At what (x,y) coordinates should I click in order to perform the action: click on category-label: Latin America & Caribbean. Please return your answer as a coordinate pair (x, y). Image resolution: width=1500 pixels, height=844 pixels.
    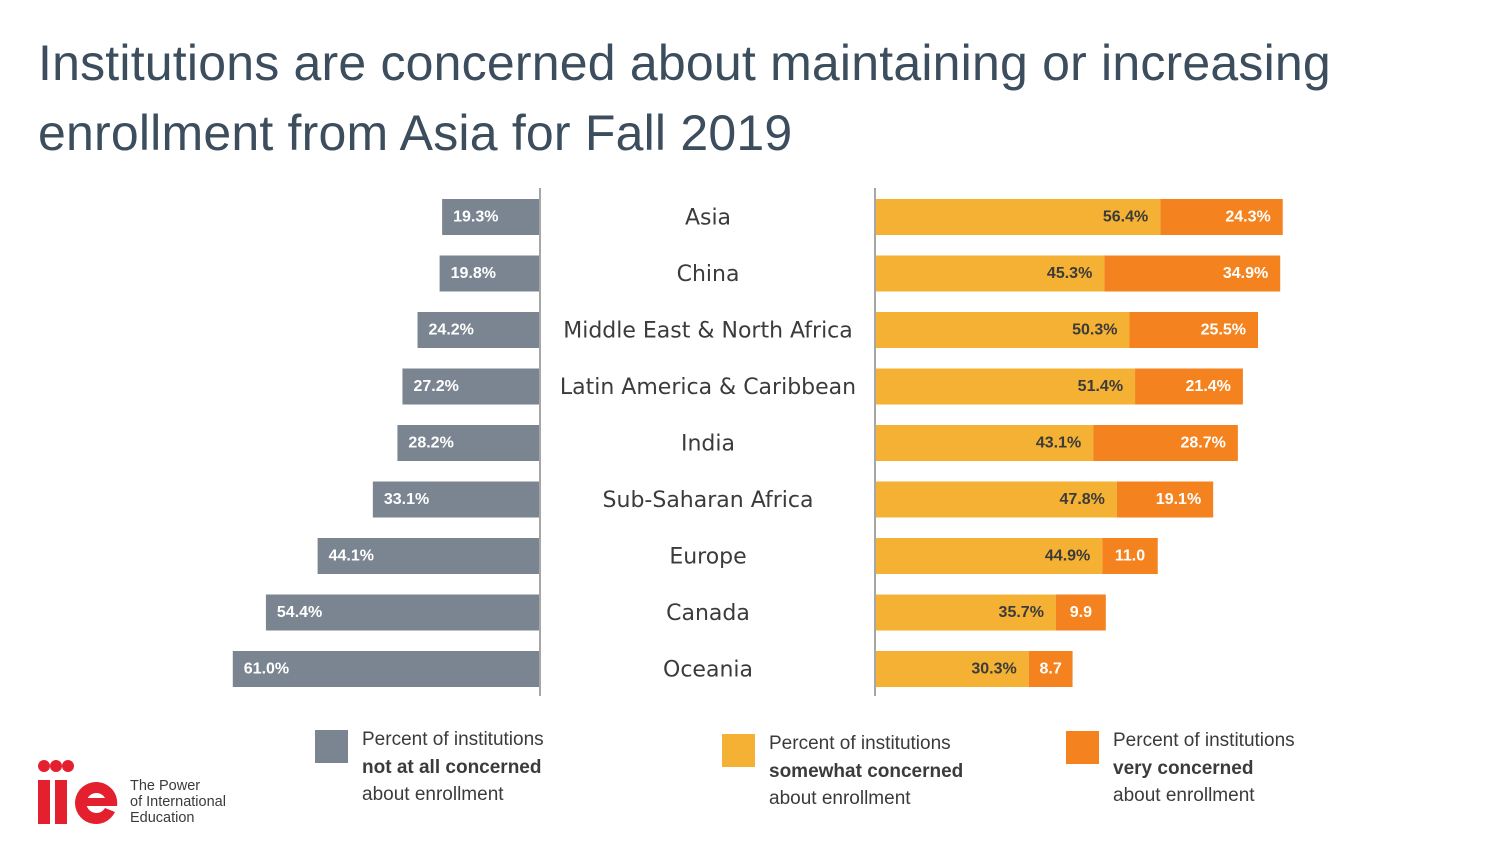
    Looking at the image, I should click on (708, 387).